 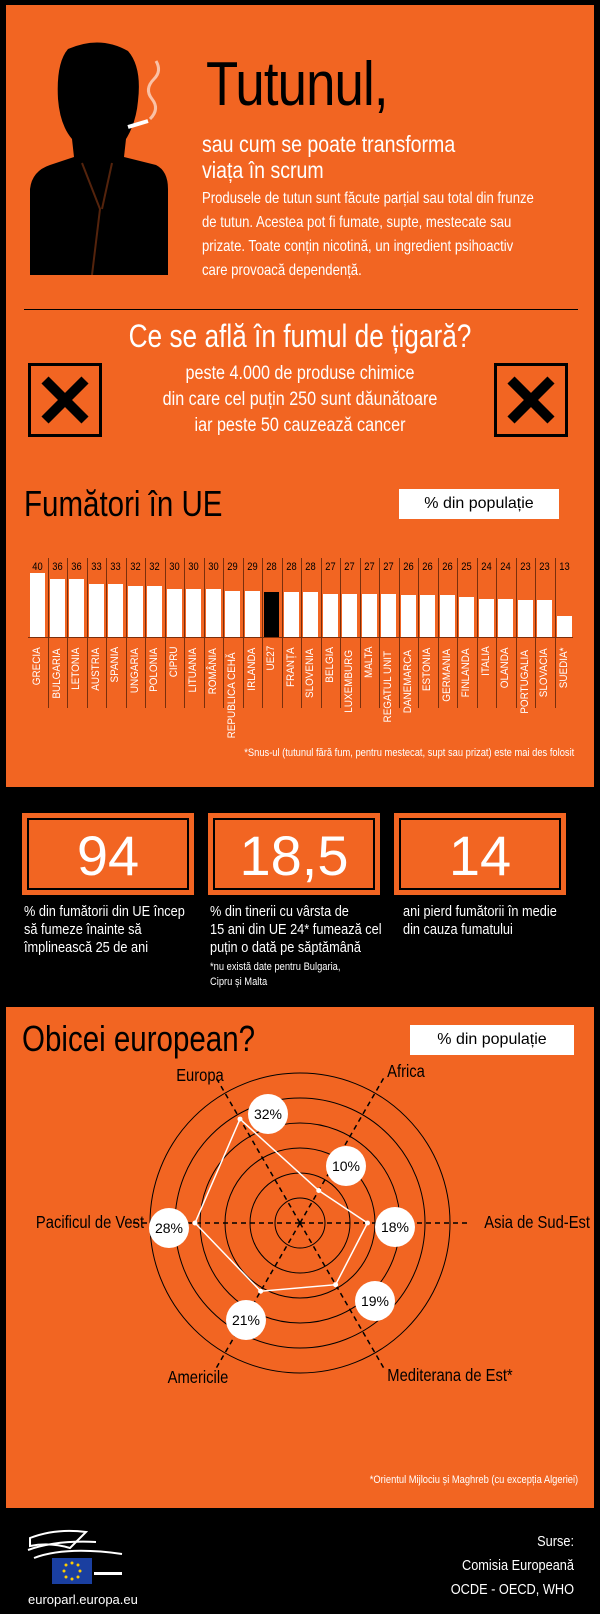 What do you see at coordinates (518, 1565) in the screenshot?
I see `source-item: Comisia Europeană` at bounding box center [518, 1565].